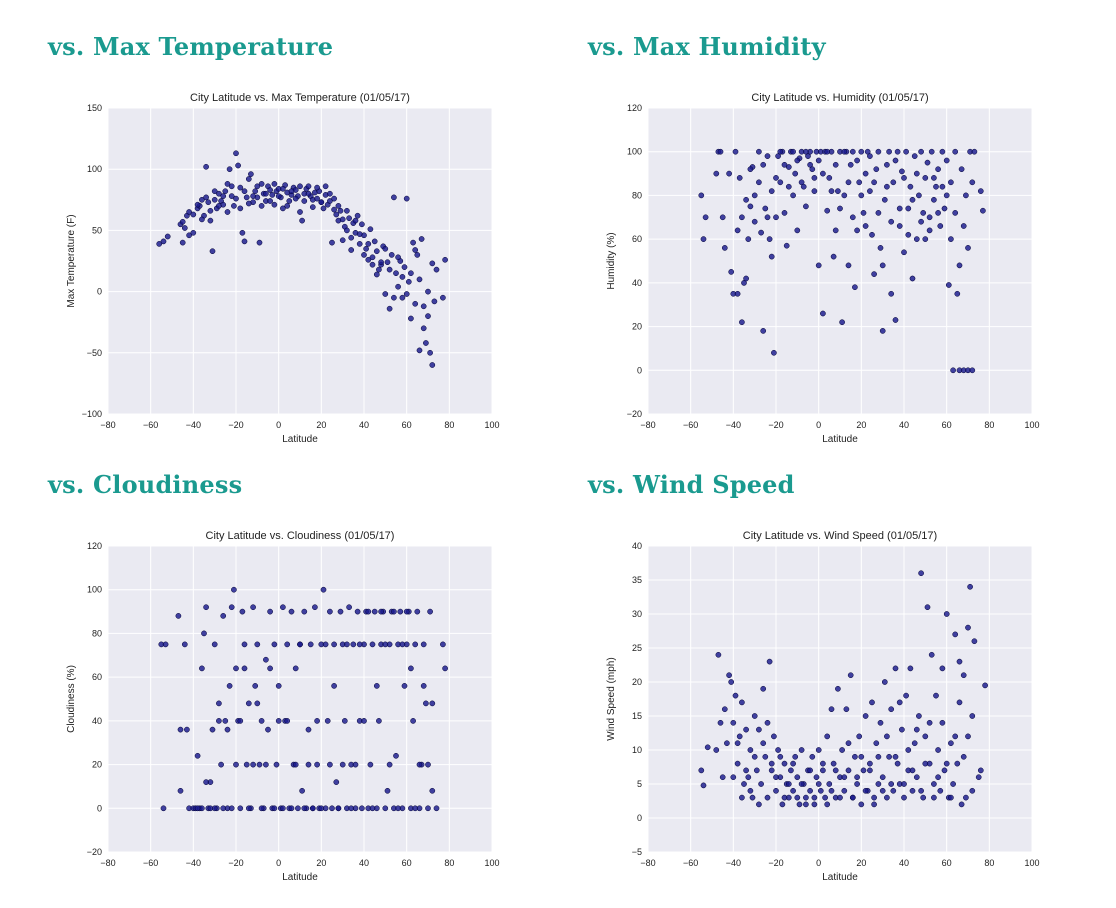 The image size is (1116, 908). What do you see at coordinates (947, 863) in the screenshot?
I see `x-tick-label: 60` at bounding box center [947, 863].